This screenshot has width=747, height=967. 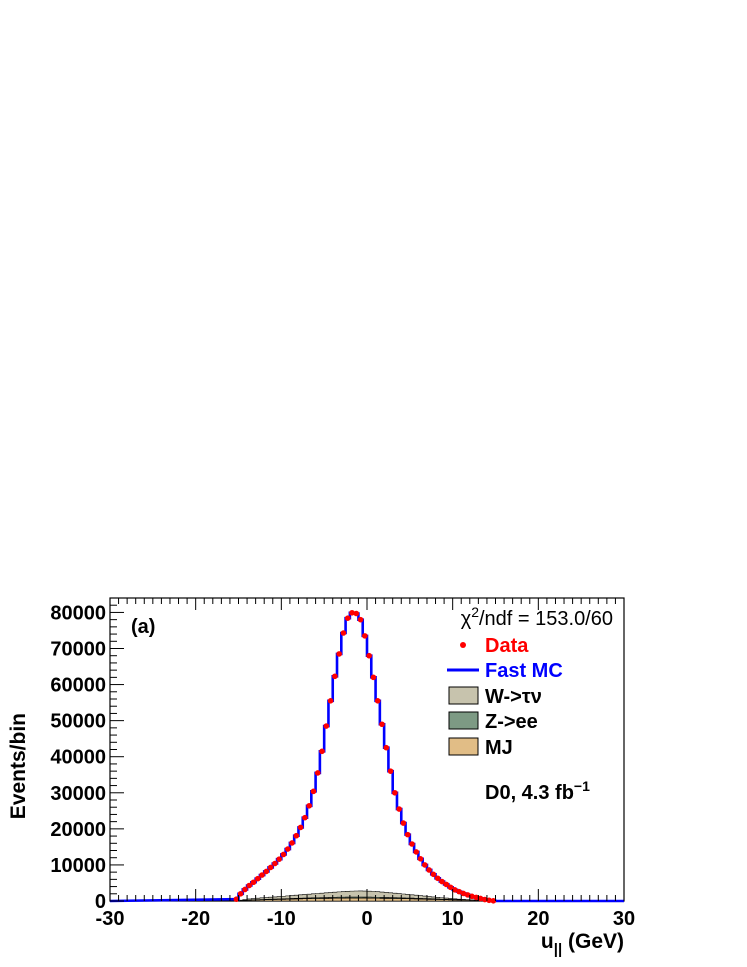 What do you see at coordinates (78, 794) in the screenshot?
I see `y-tick-label: 30000` at bounding box center [78, 794].